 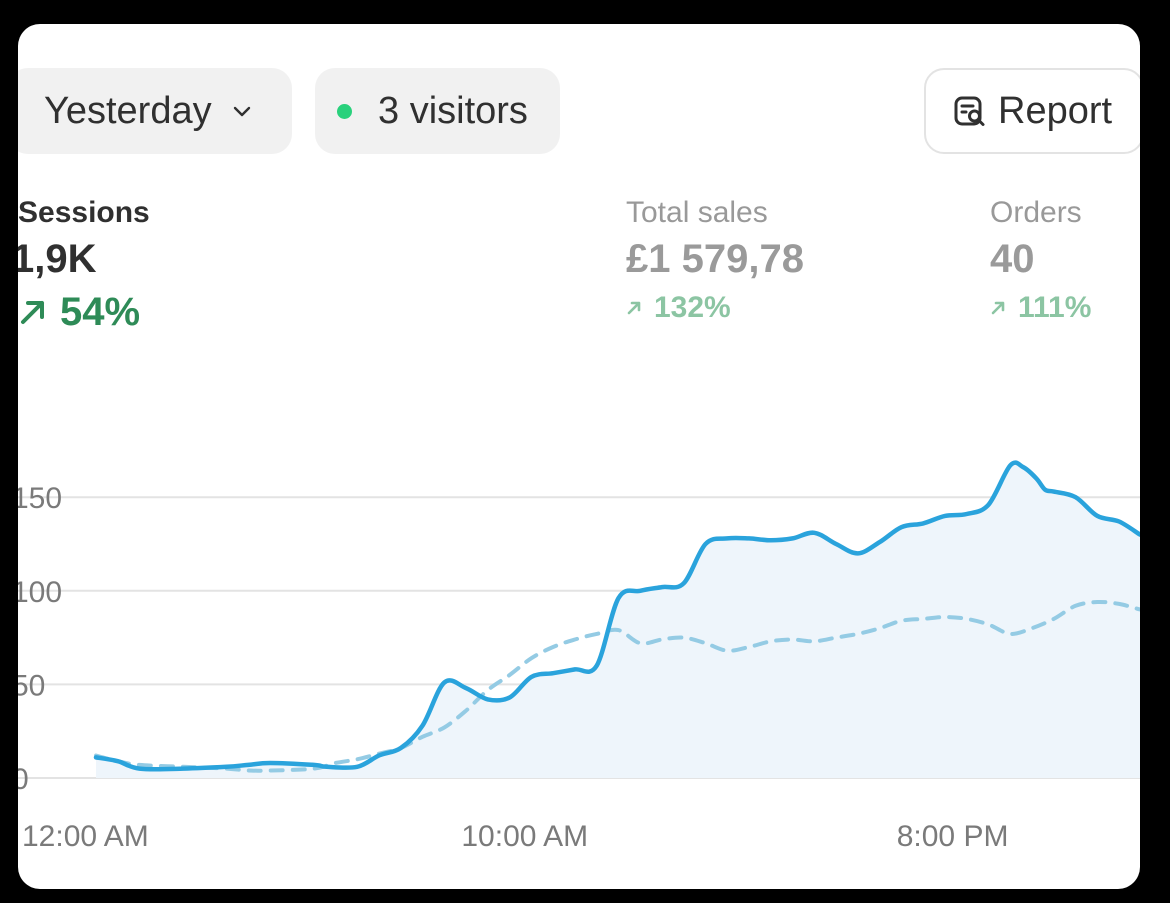 I want to click on period-dropdown: Yesterday, so click(x=155, y=111).